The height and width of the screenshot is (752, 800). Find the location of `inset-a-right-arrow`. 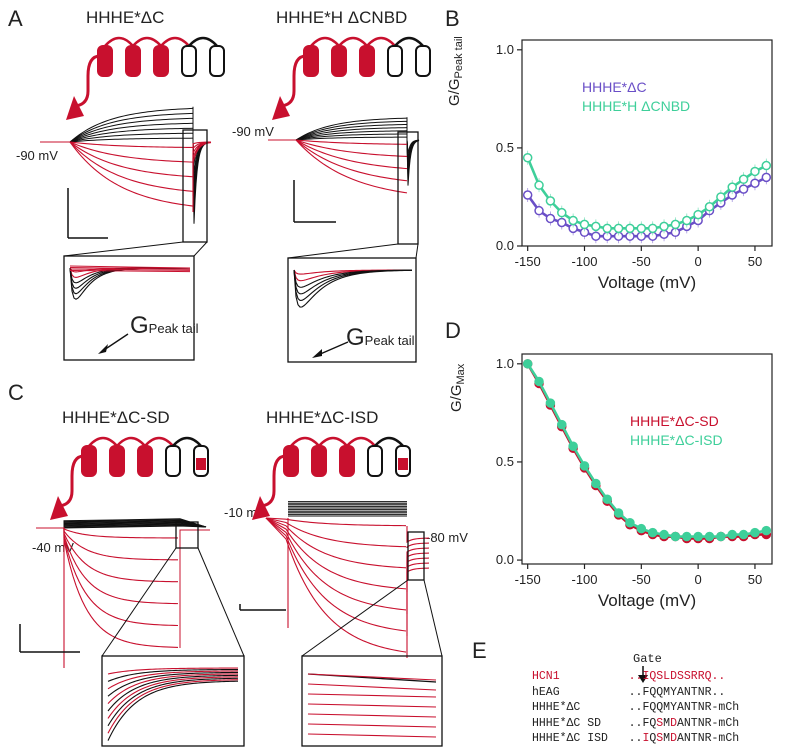

inset-a-right-arrow is located at coordinates (333, 348).